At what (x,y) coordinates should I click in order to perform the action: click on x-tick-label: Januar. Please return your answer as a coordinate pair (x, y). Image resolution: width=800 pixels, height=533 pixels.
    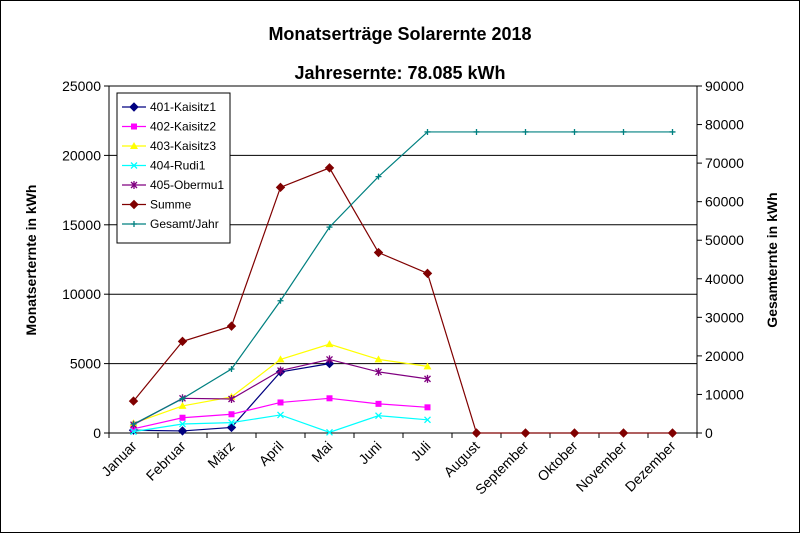
    Looking at the image, I should click on (119, 459).